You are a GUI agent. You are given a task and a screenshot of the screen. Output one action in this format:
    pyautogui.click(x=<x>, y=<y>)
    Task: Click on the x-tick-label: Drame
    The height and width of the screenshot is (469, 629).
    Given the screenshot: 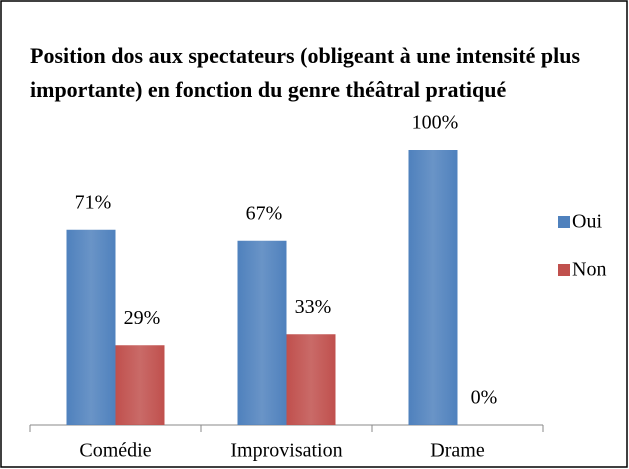 What is the action you would take?
    pyautogui.click(x=457, y=451)
    